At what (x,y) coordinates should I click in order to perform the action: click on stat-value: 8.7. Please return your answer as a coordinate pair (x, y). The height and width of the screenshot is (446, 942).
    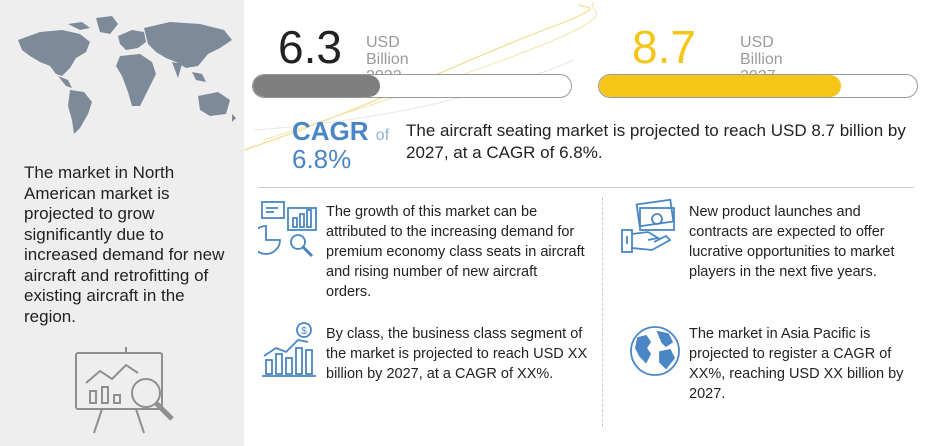
    Looking at the image, I should click on (664, 47).